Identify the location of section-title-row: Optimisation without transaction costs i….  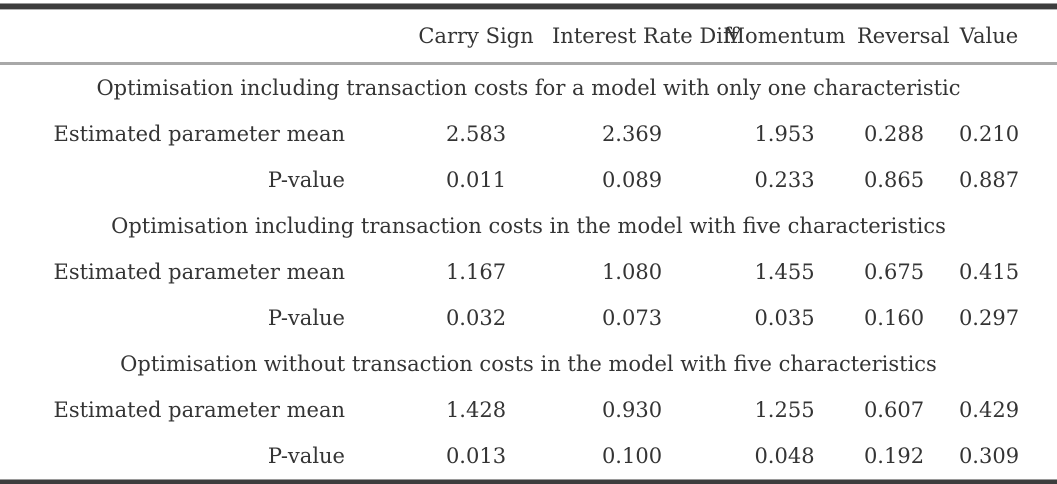
(528, 364).